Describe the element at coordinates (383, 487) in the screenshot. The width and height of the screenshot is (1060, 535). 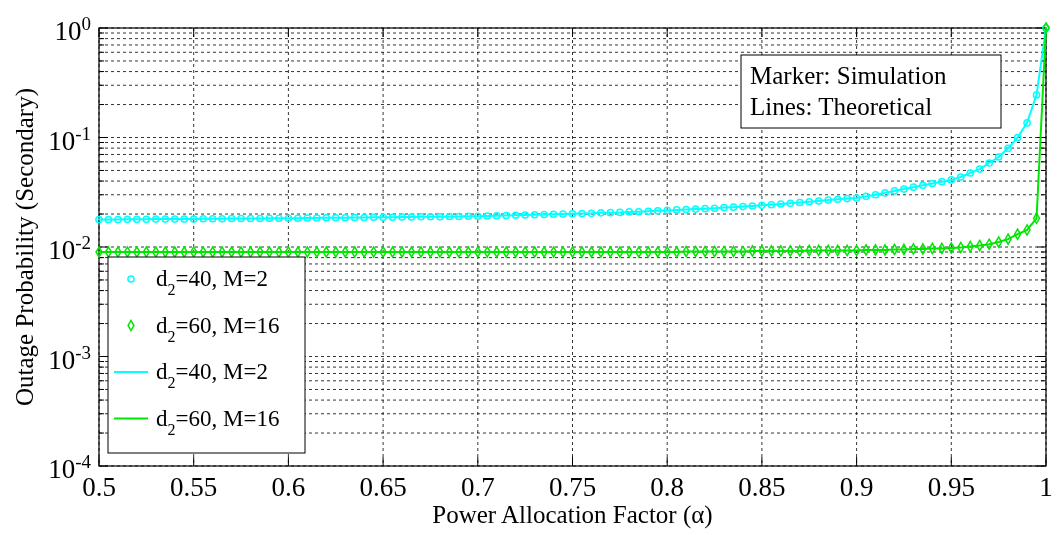
I see `x-tick-label: 0.65` at that location.